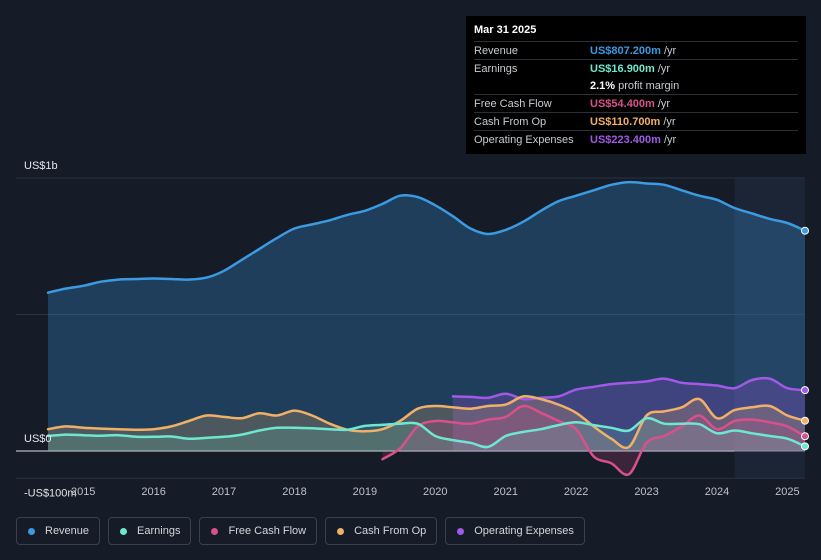  I want to click on x-tick-label: 2018, so click(294, 492).